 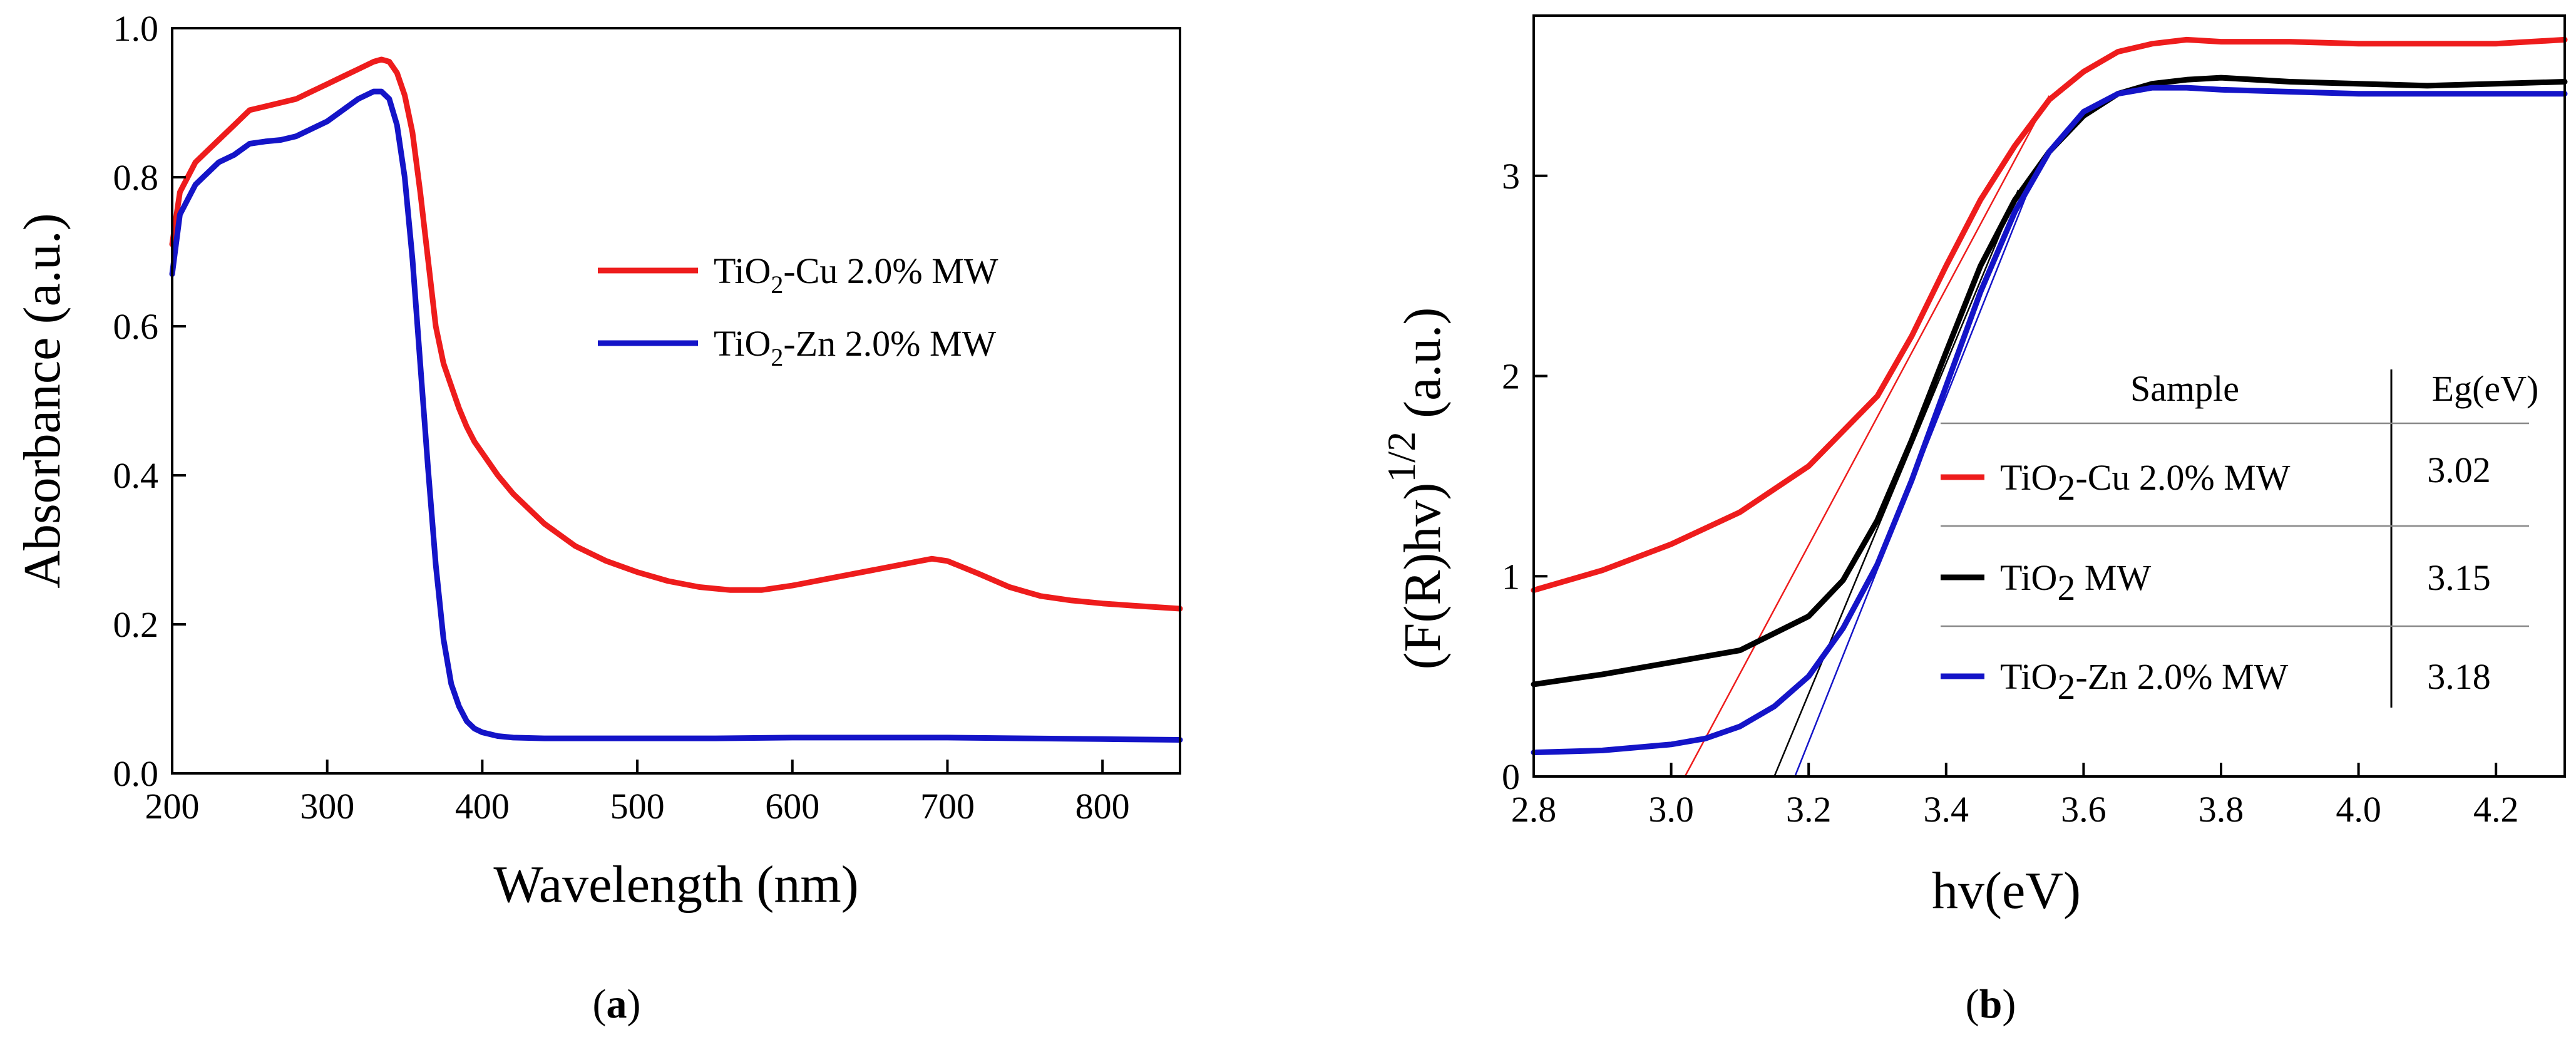 What do you see at coordinates (2083, 809) in the screenshot?
I see `x-tick-label: 3.6` at bounding box center [2083, 809].